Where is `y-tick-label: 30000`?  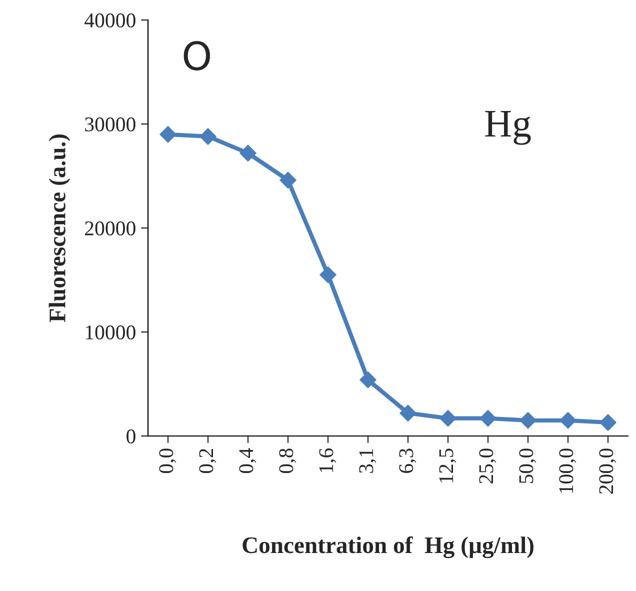
y-tick-label: 30000 is located at coordinates (110, 124).